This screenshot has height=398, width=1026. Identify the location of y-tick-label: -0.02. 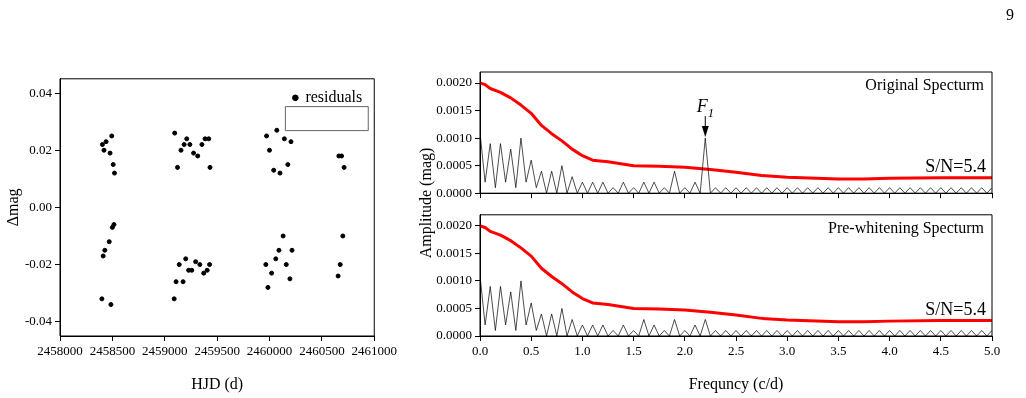
(38, 263).